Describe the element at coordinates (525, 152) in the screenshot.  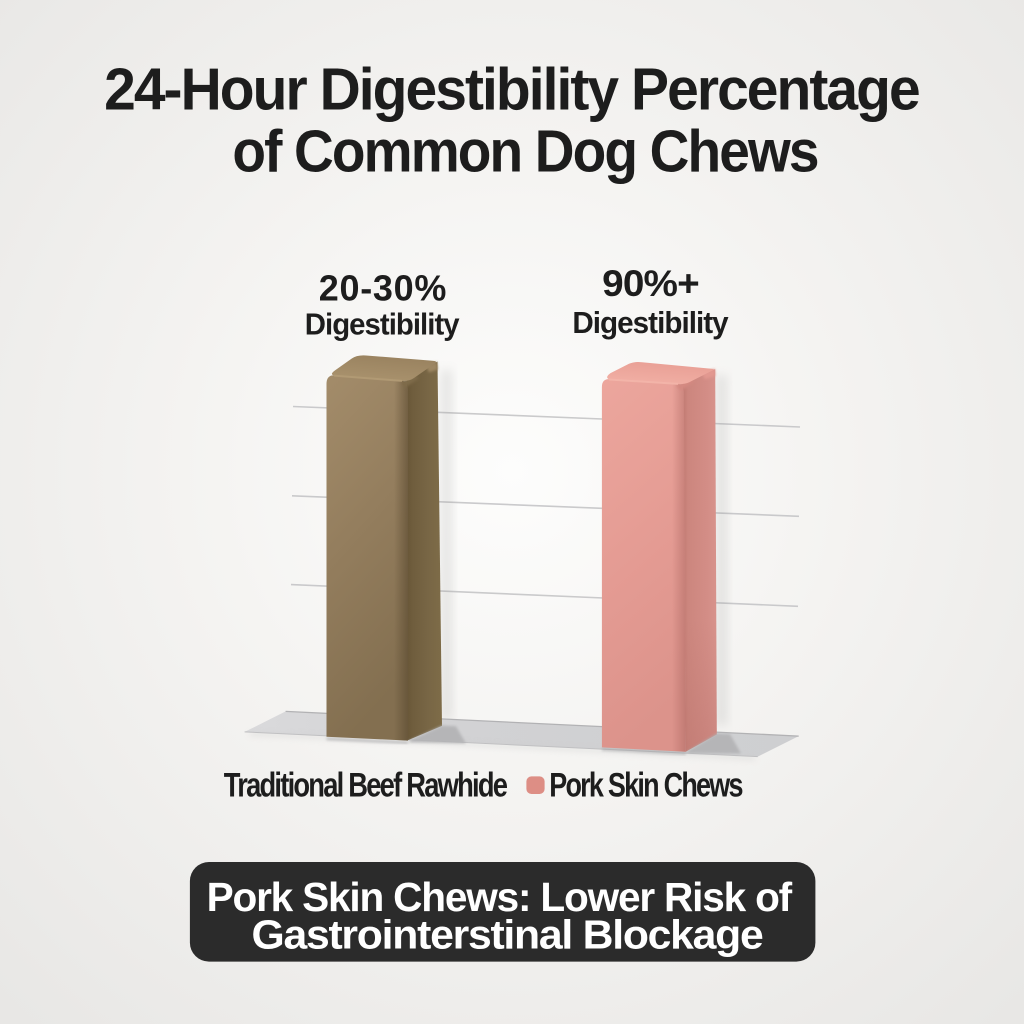
I see `svg-text: of Common Dog Chews` at that location.